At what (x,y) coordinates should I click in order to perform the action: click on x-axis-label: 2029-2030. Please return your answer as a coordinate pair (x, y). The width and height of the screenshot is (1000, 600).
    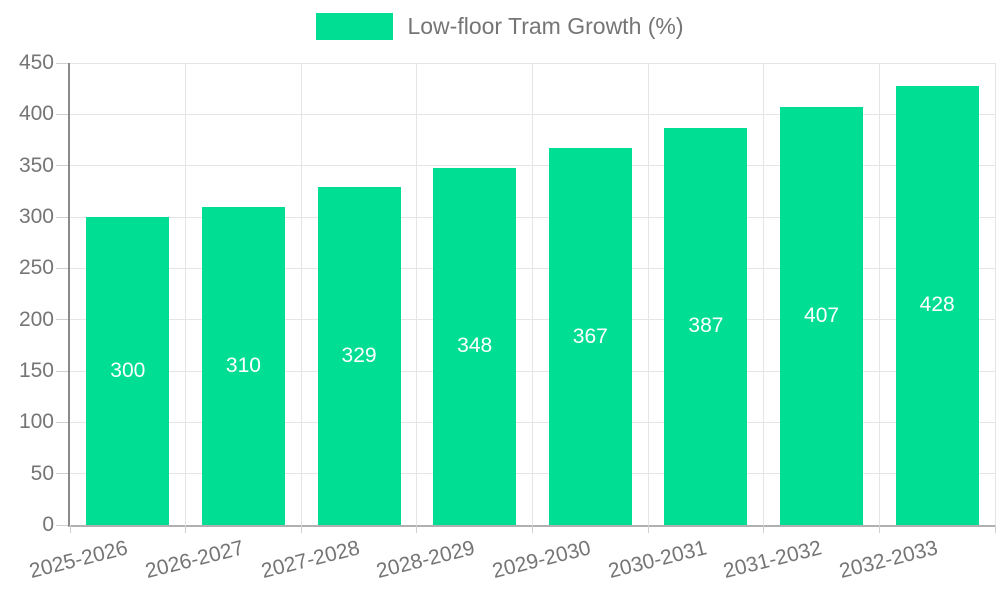
    Looking at the image, I should click on (541, 559).